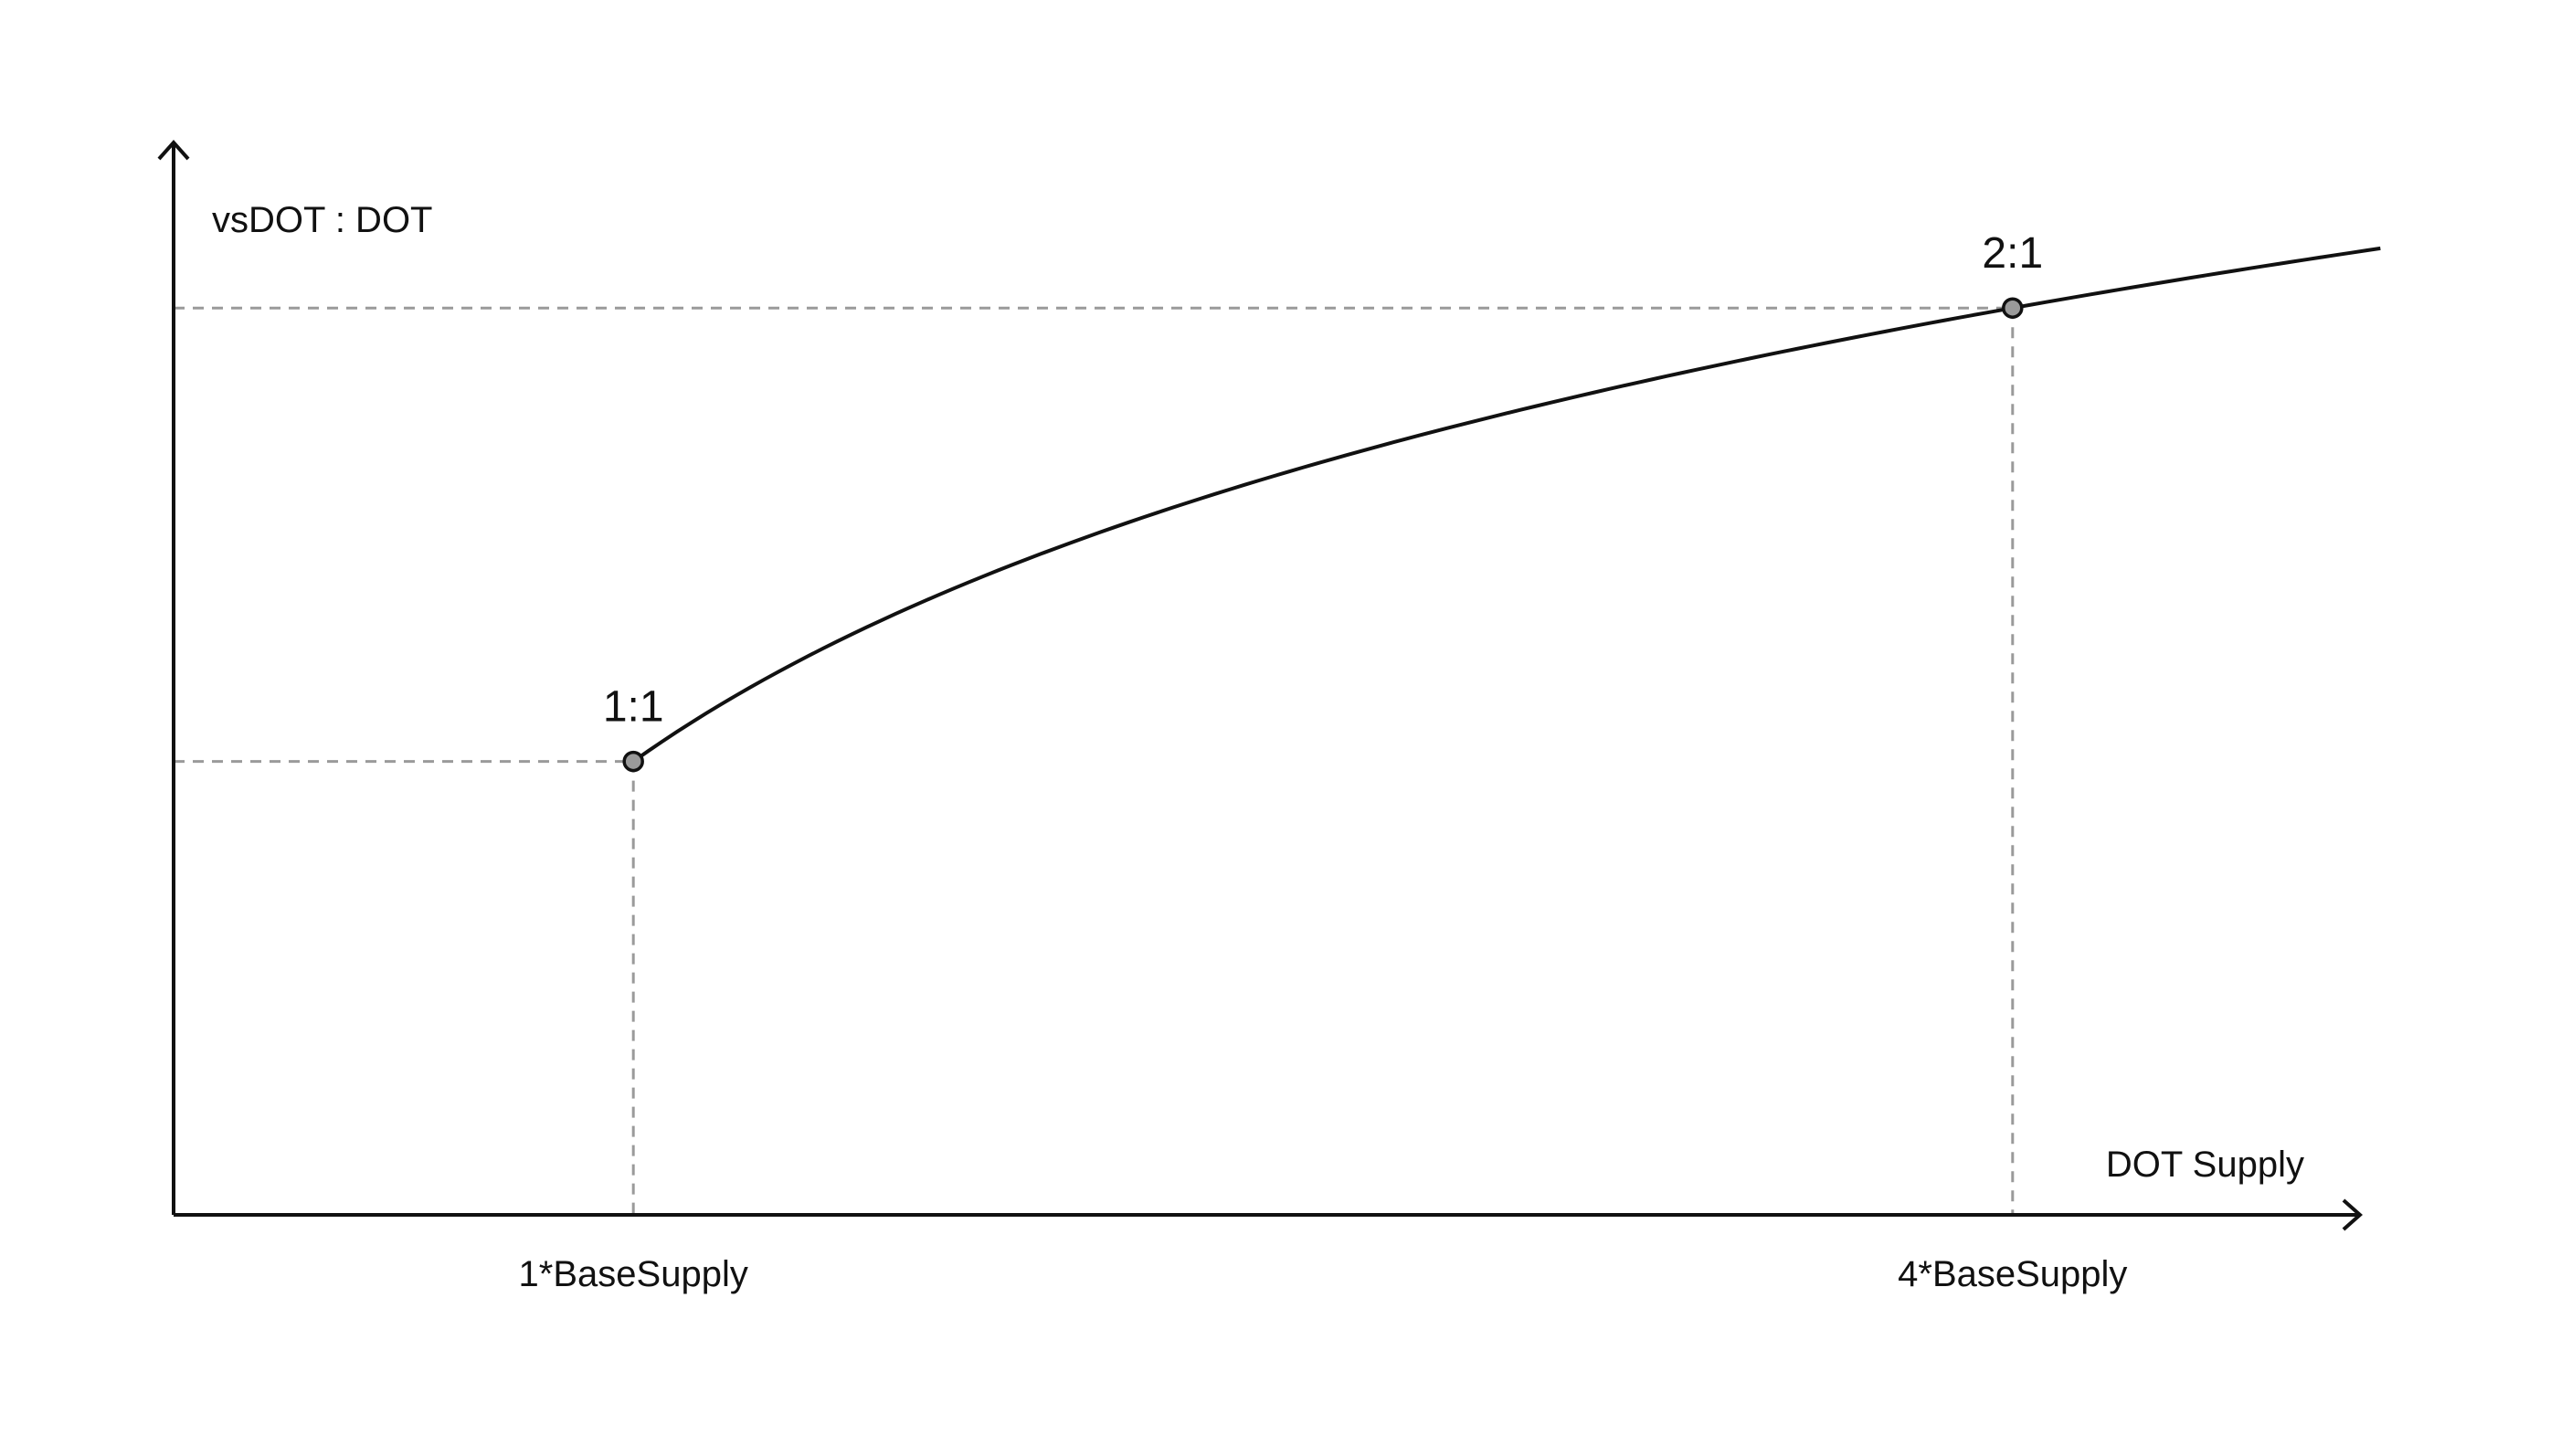  I want to click on x-tick-label-1x: 1*BaseSupply, so click(633, 1274).